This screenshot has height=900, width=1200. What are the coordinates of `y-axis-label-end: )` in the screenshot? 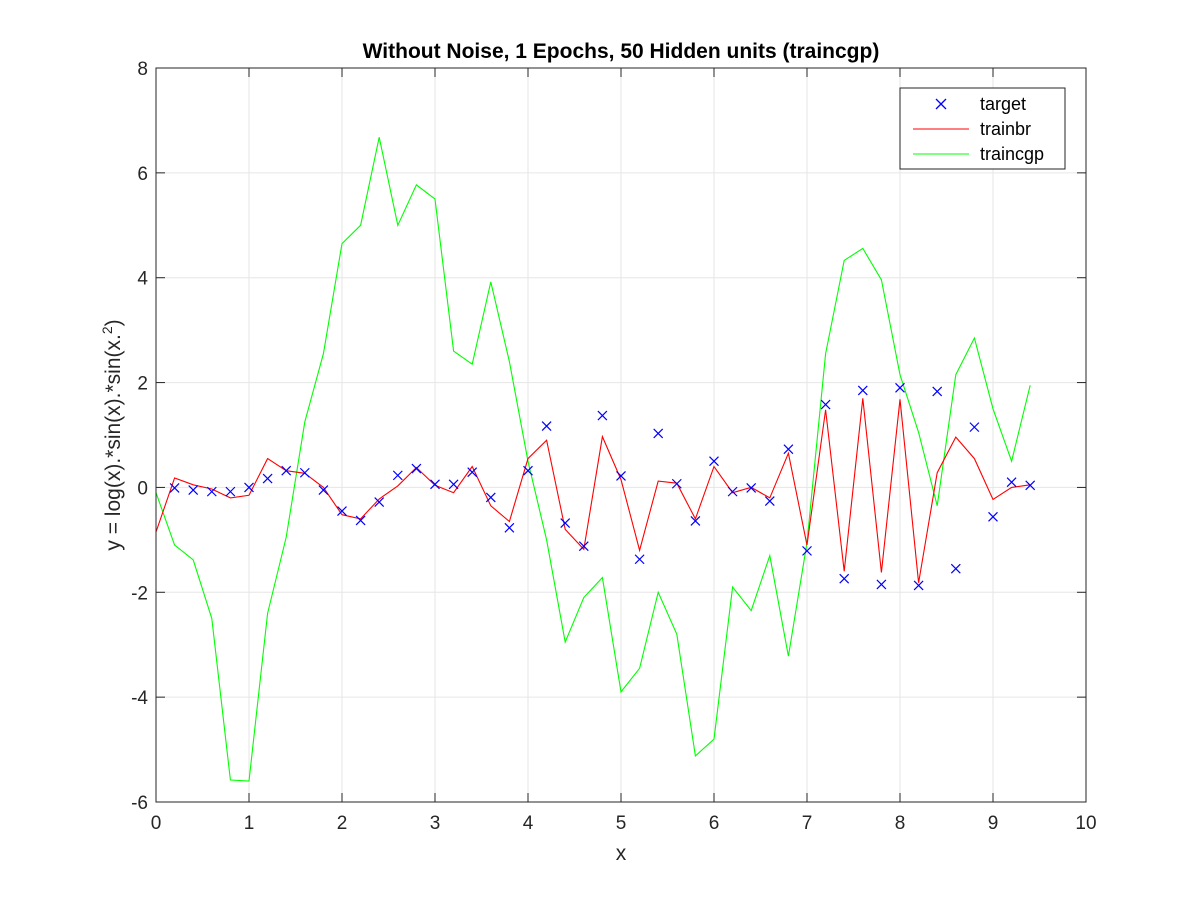 It's located at (113, 322).